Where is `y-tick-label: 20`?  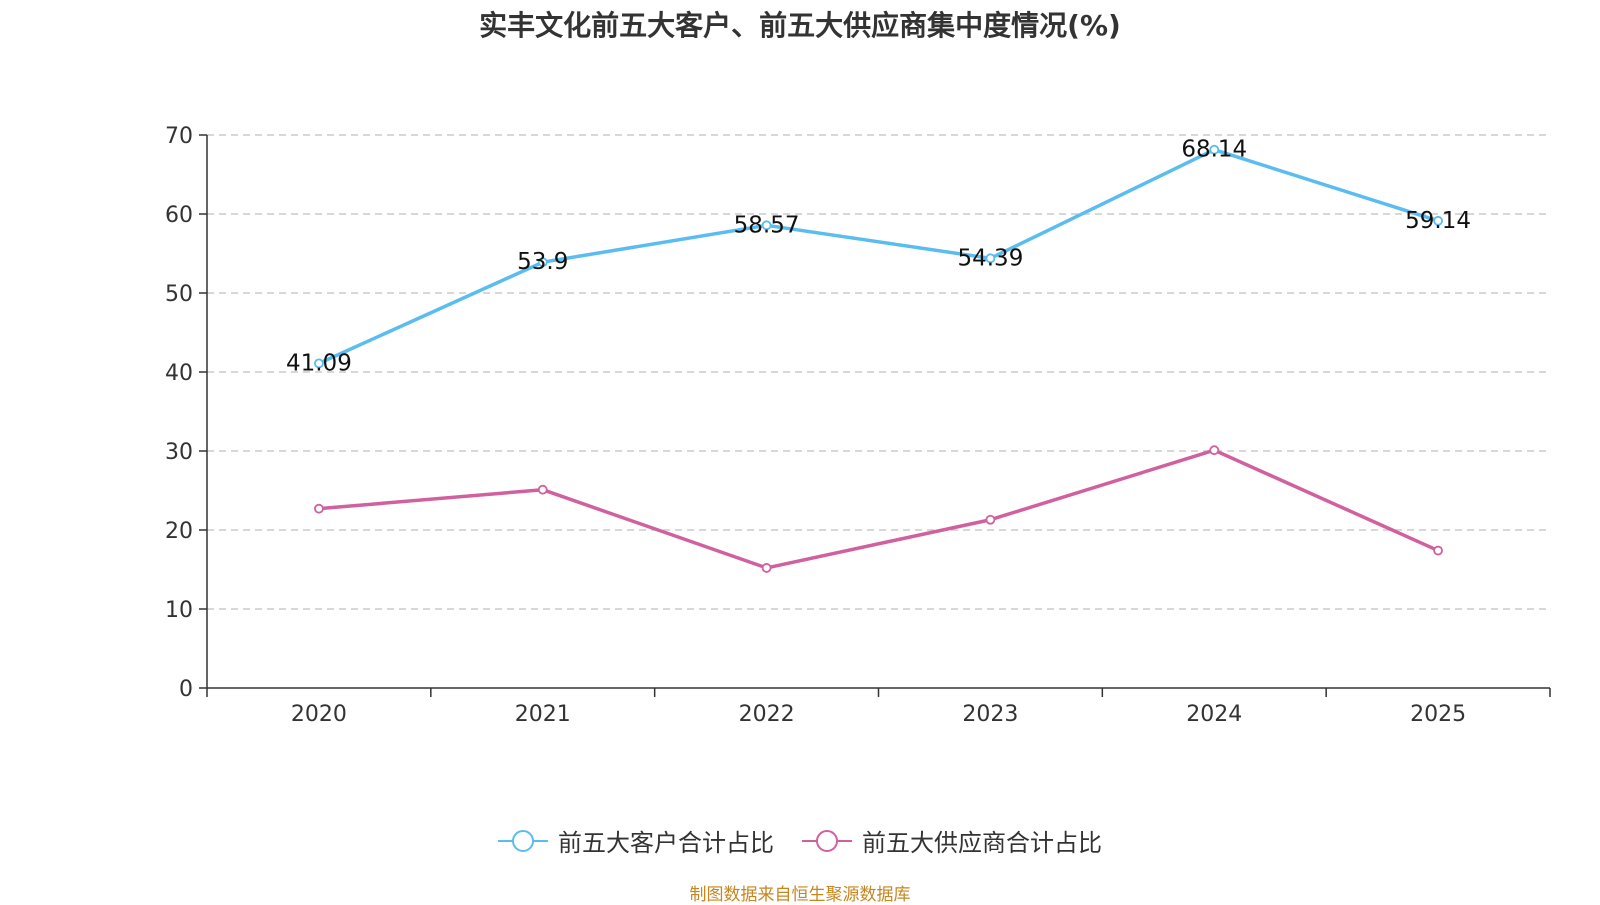
y-tick-label: 20 is located at coordinates (179, 531).